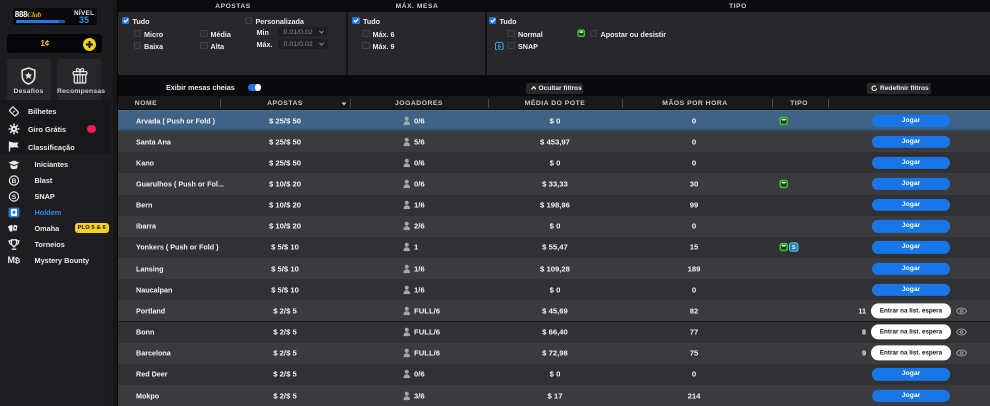  What do you see at coordinates (14, 181) in the screenshot?
I see `svg-text: B` at bounding box center [14, 181].